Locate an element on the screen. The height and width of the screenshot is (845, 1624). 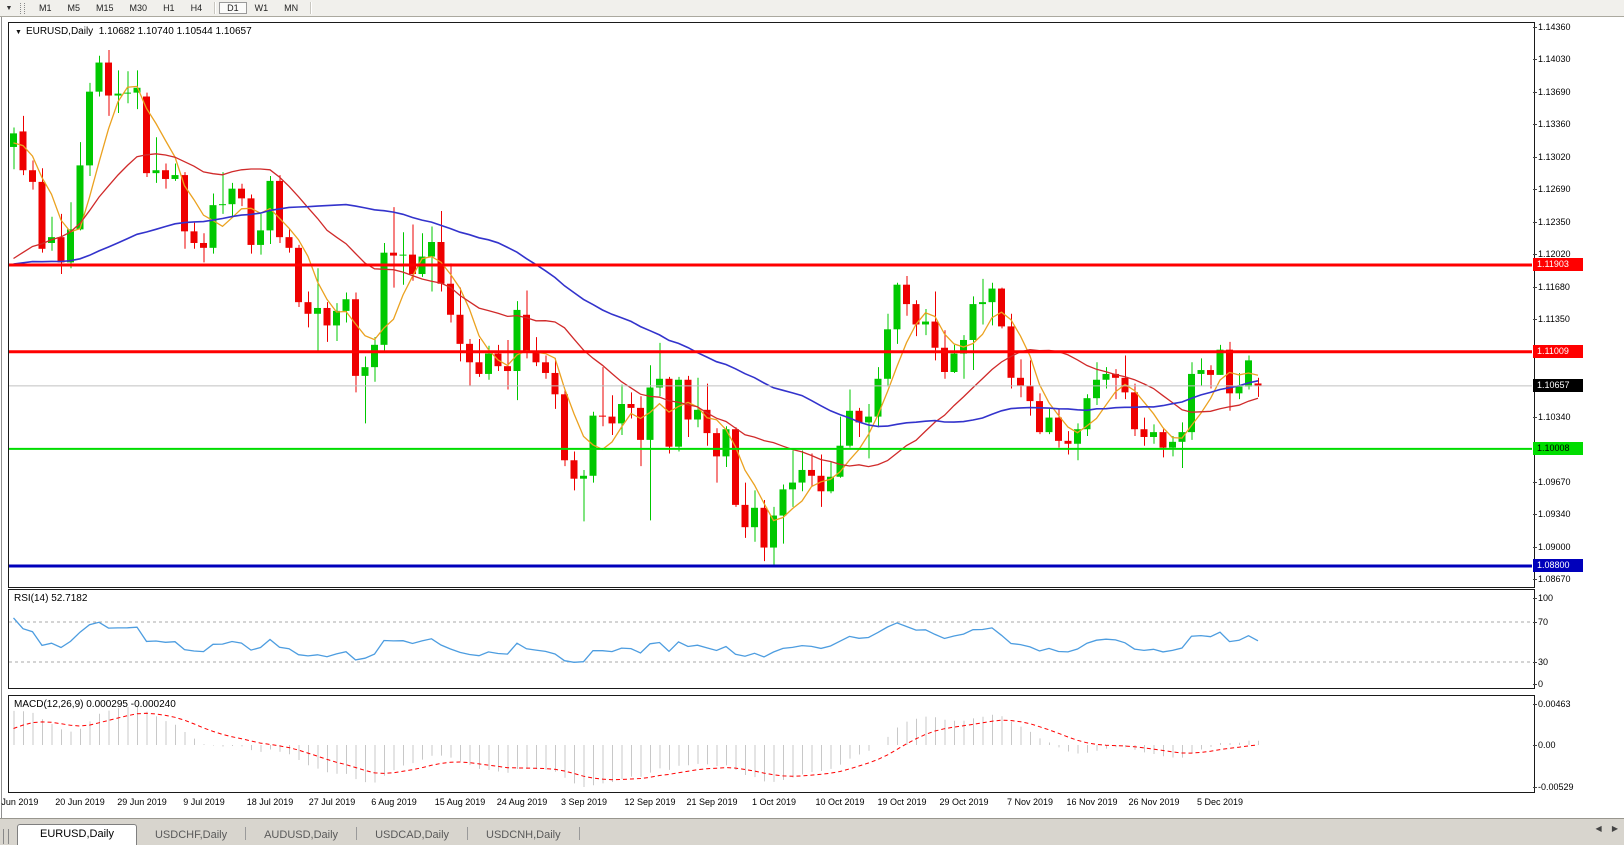
timeframe-buttons: M1 M5 M15 M30 H1 H4 D1 W1 MN is located at coordinates (173, 8).